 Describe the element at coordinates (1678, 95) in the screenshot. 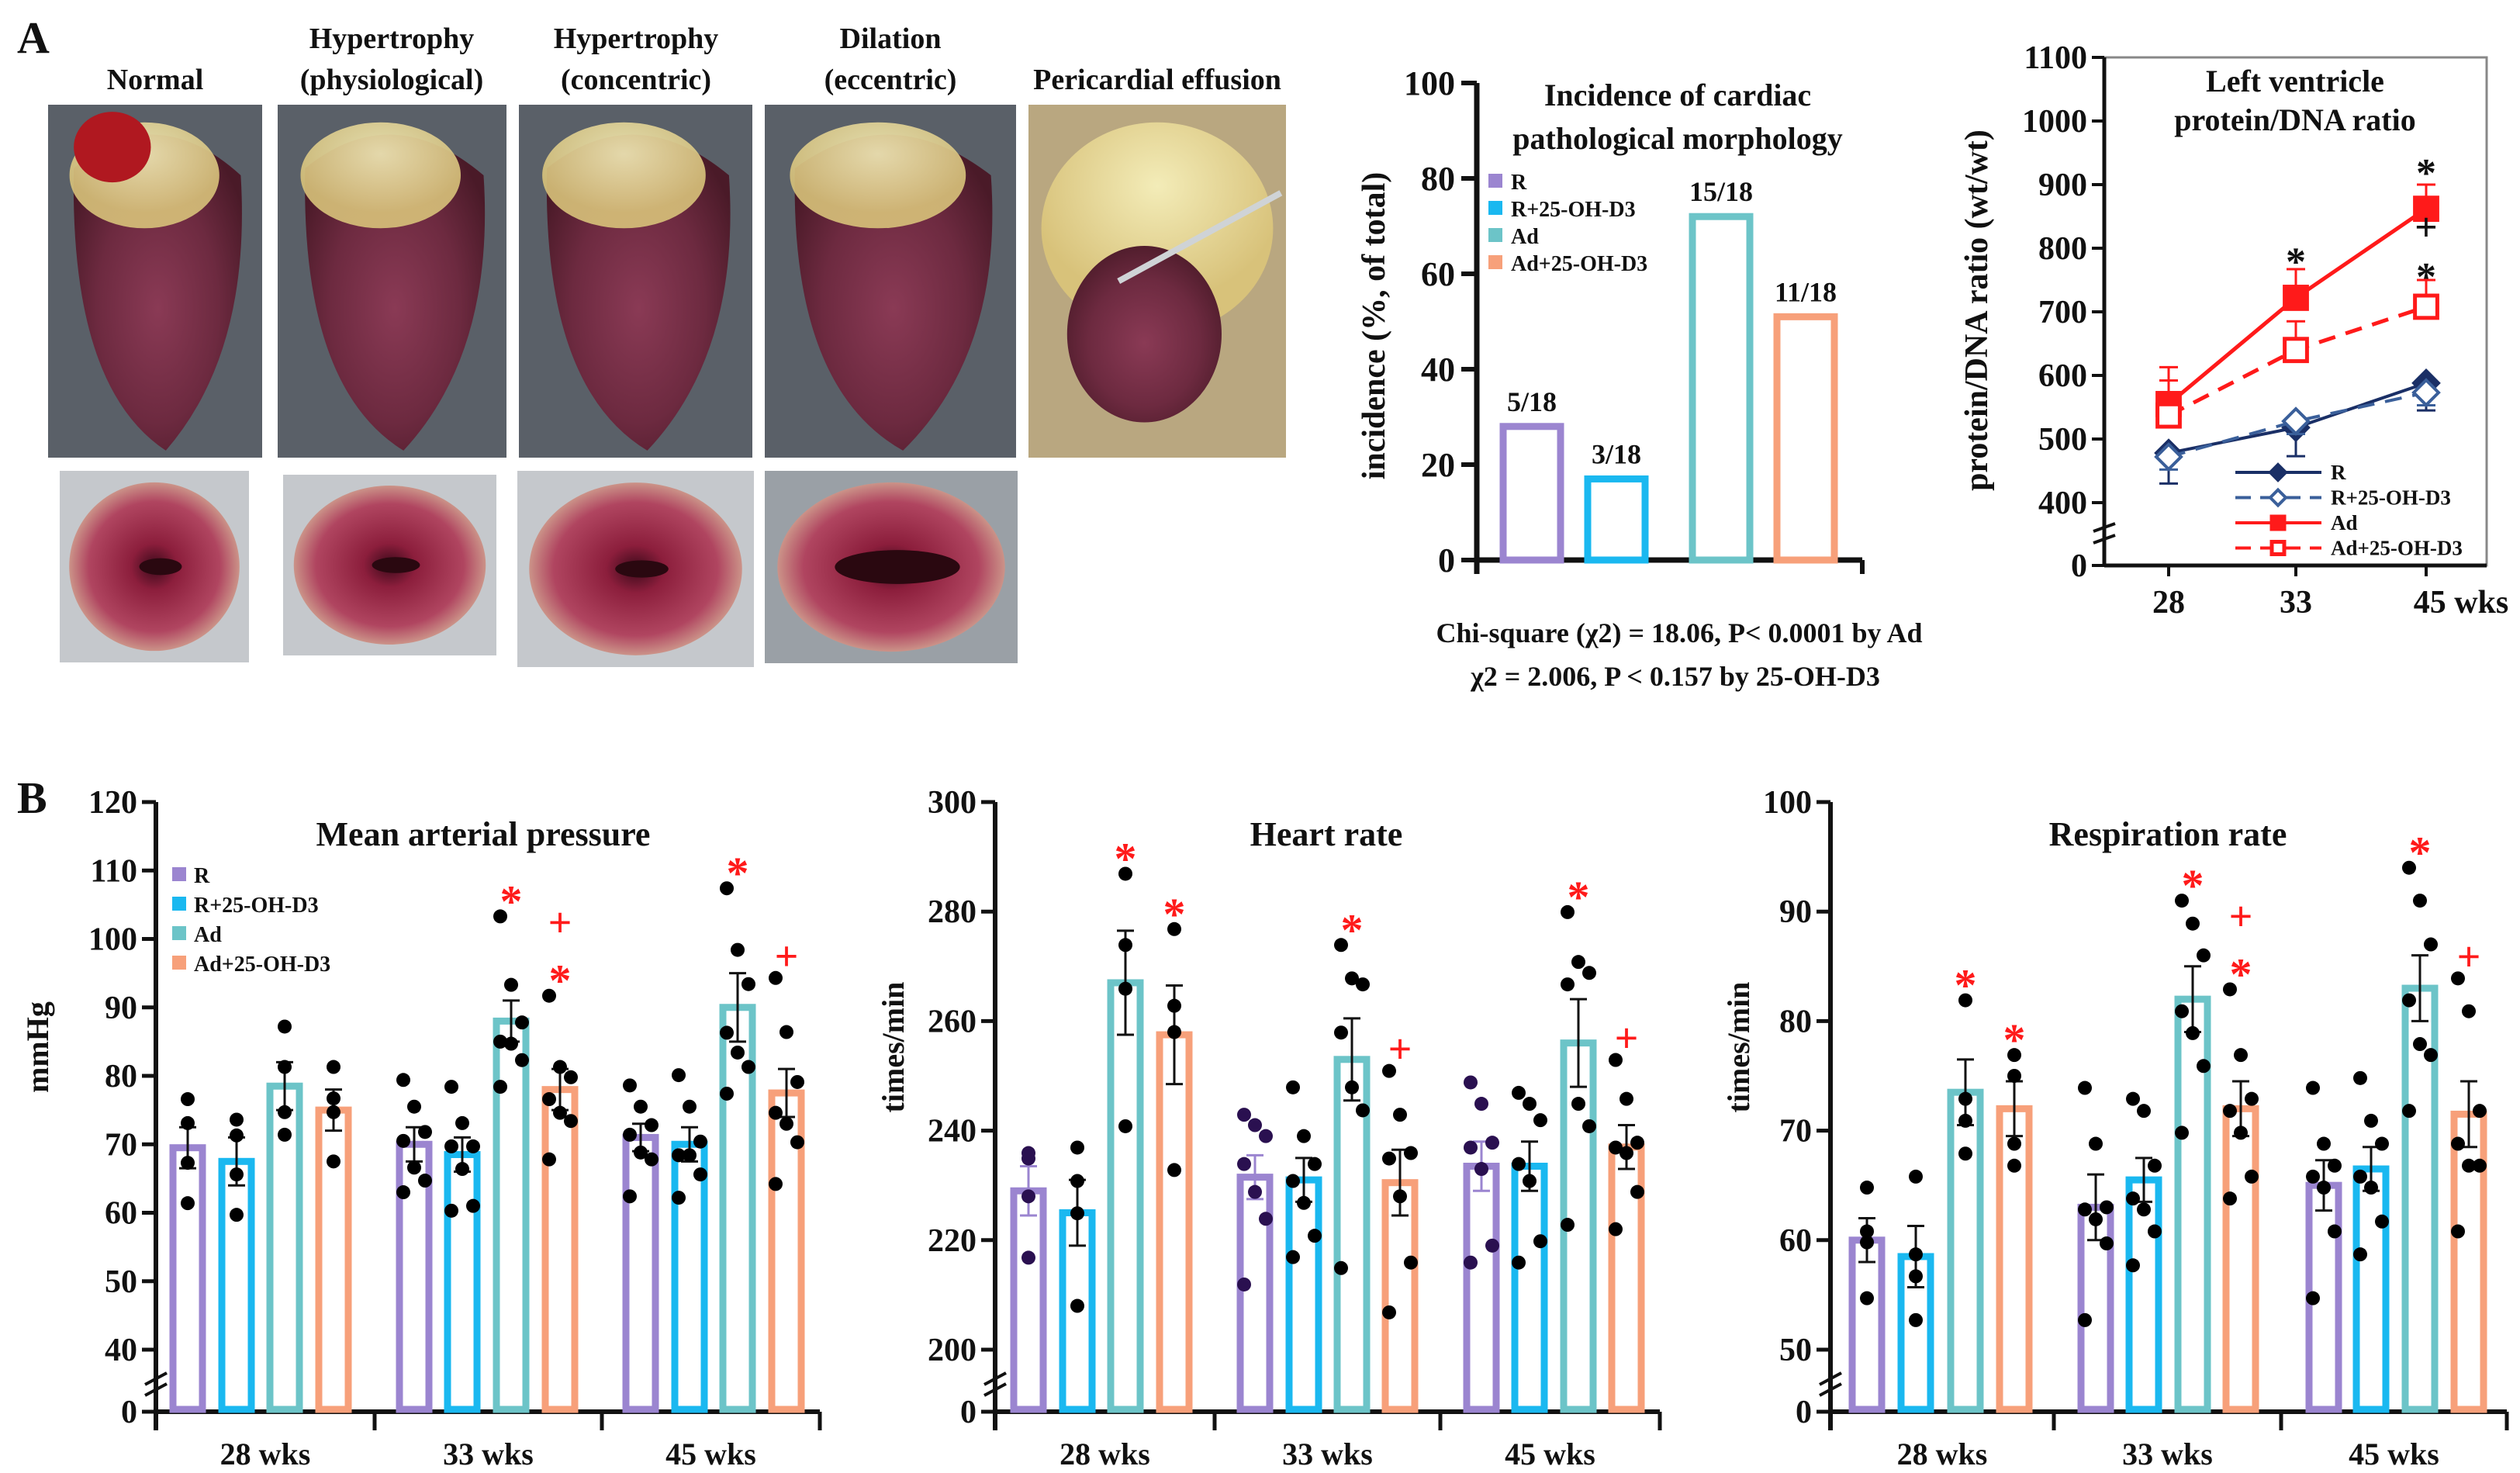

I see `chart-title: Incidence of cardiac` at that location.